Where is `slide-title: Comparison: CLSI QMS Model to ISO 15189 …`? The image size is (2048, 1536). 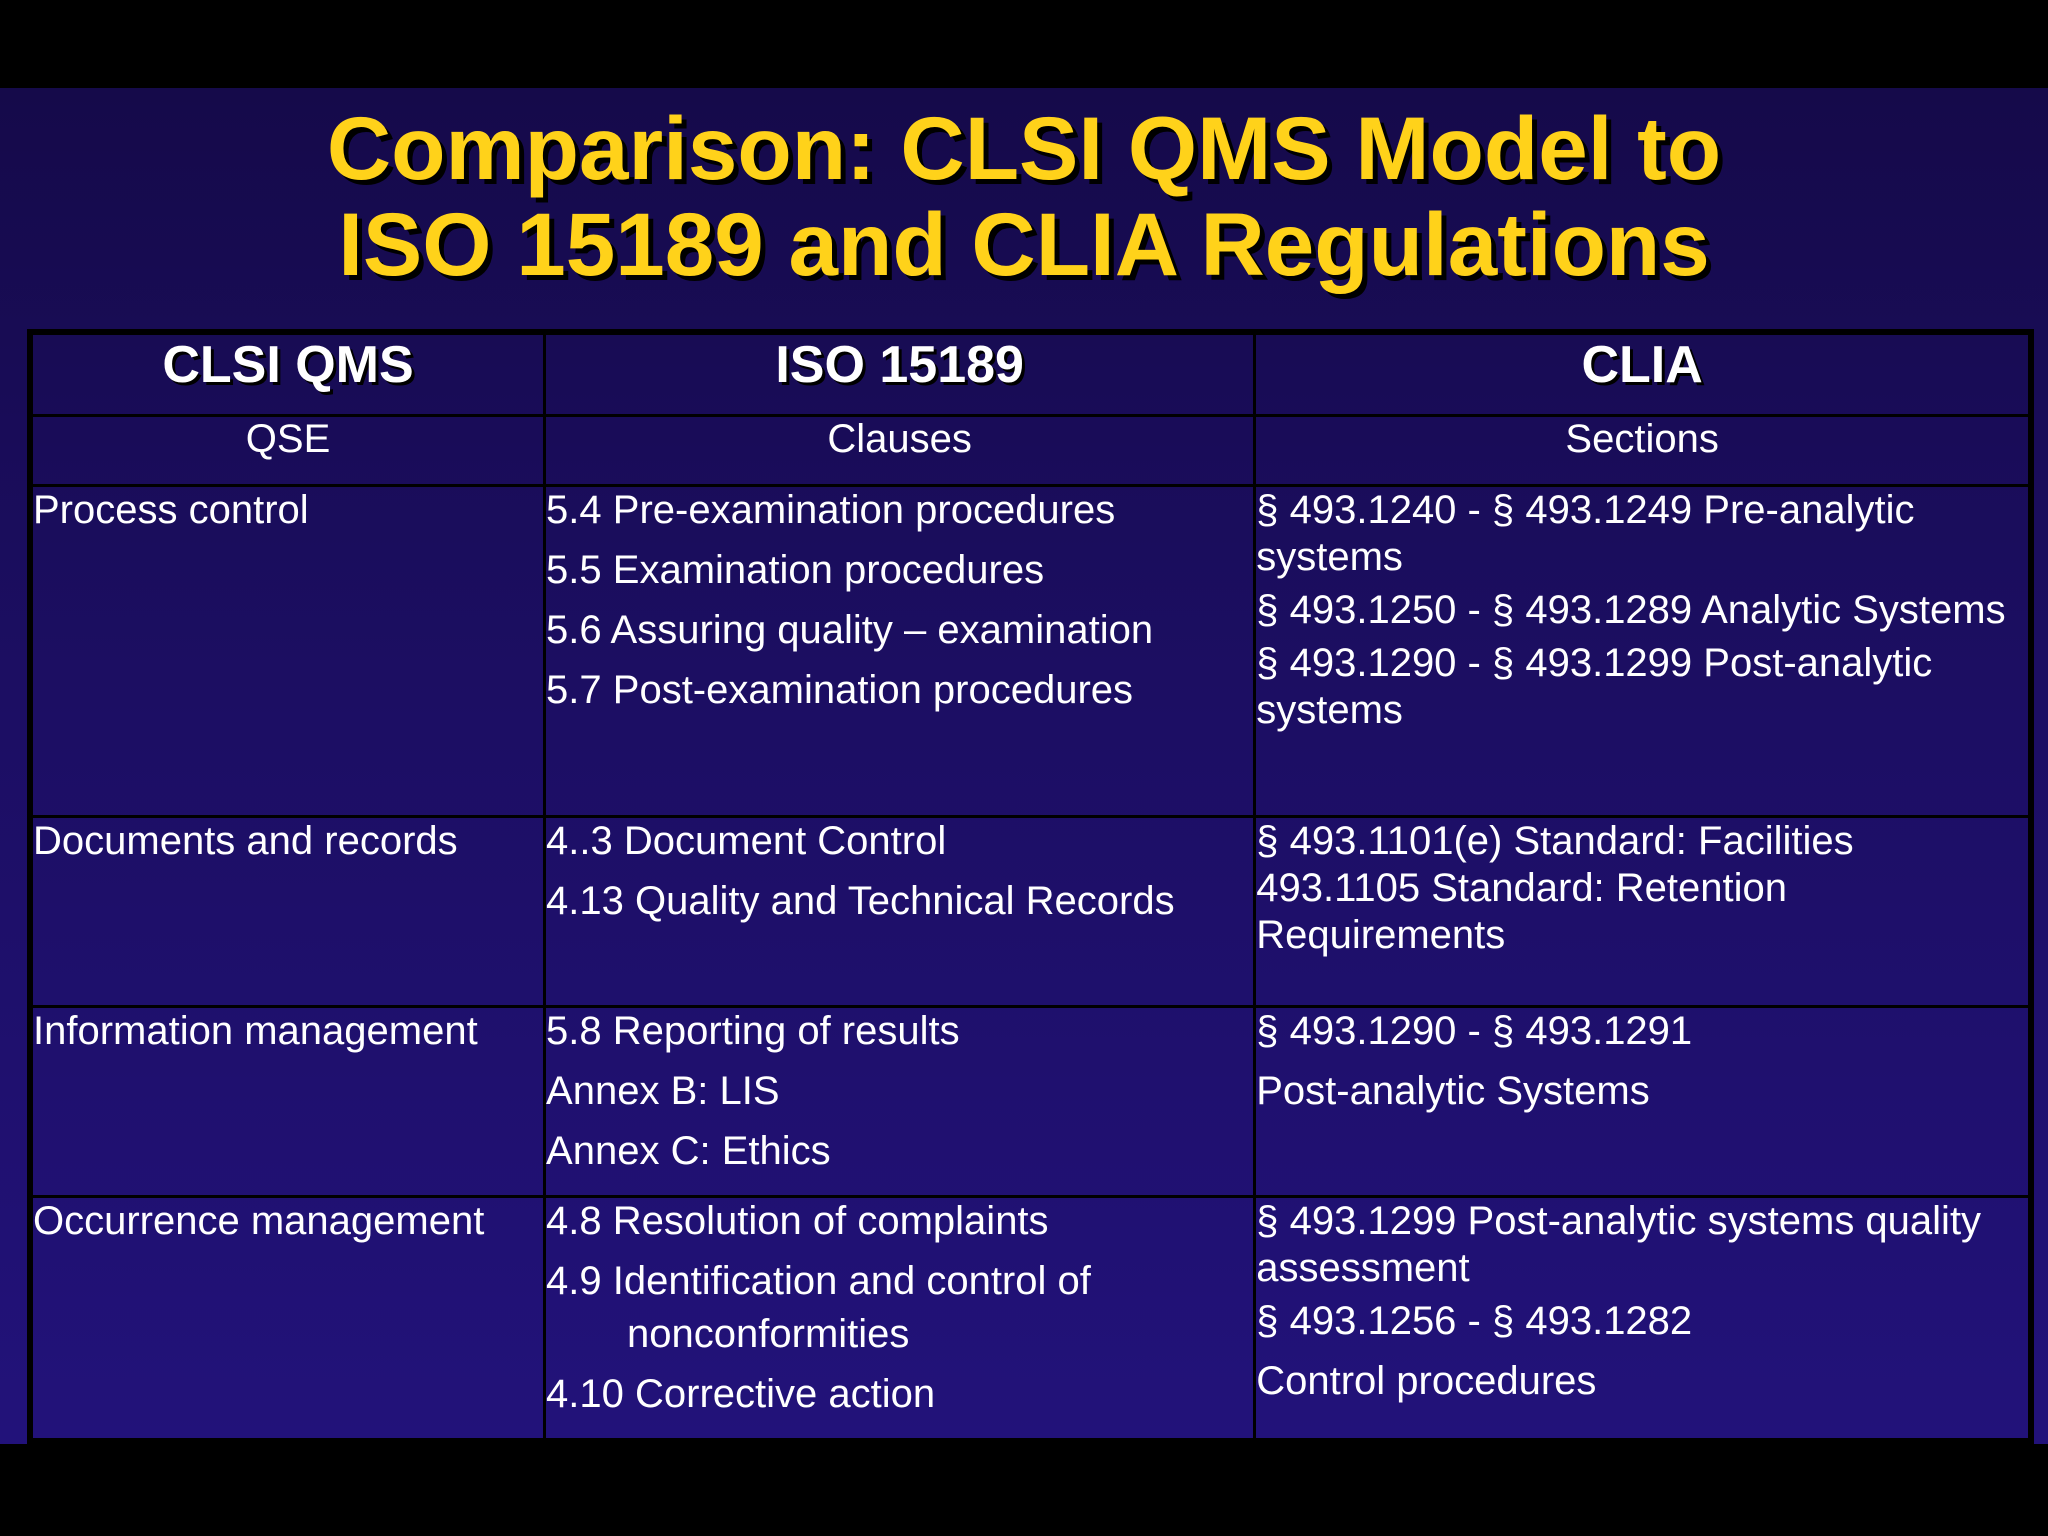 slide-title: Comparison: CLSI QMS Model to ISO 15189 … is located at coordinates (1024, 196).